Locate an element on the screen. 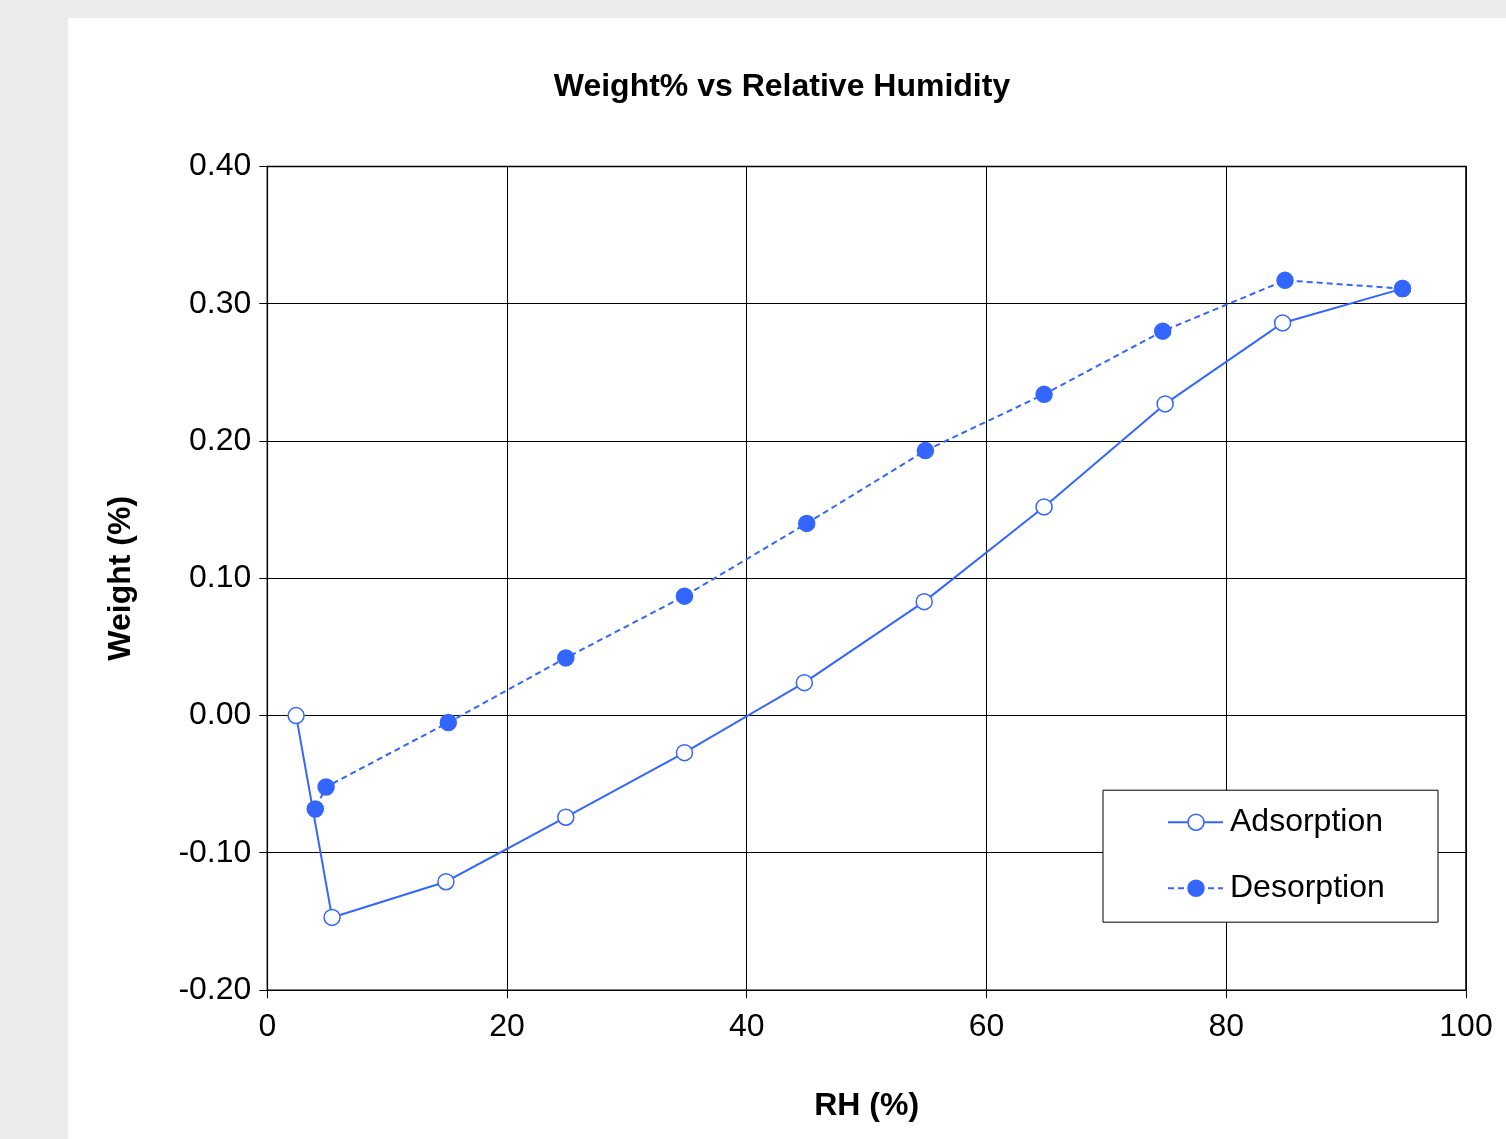 The image size is (1506, 1139). legend-label: Desorption is located at coordinates (1307, 886).